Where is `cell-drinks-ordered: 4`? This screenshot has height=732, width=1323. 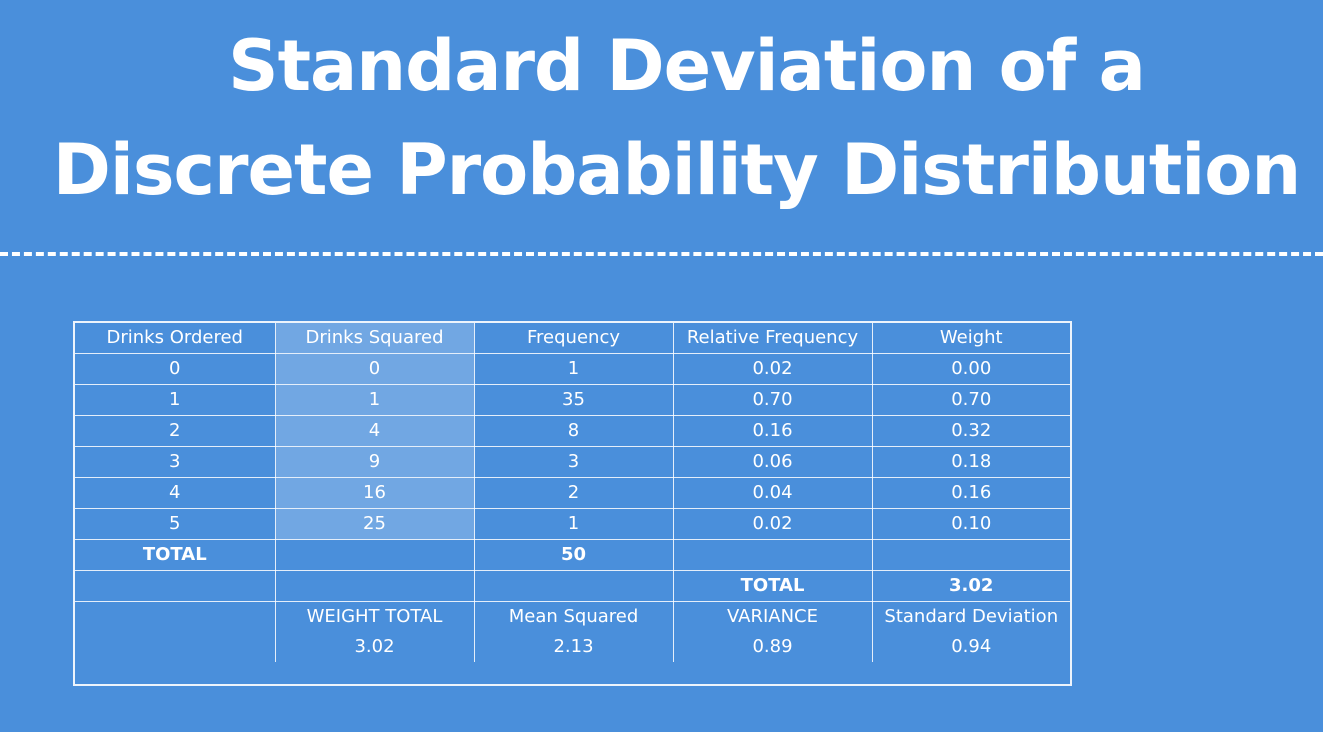
cell-drinks-ordered: 4 is located at coordinates (175, 493).